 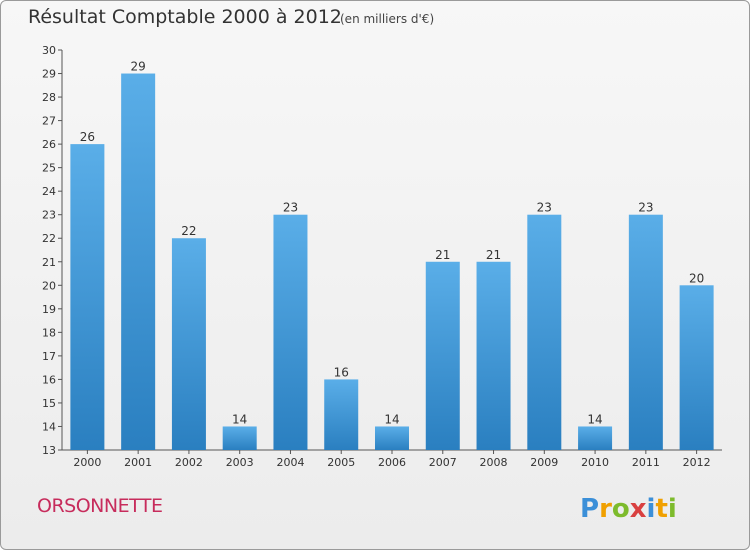 I want to click on data-label: 22, so click(x=188, y=231).